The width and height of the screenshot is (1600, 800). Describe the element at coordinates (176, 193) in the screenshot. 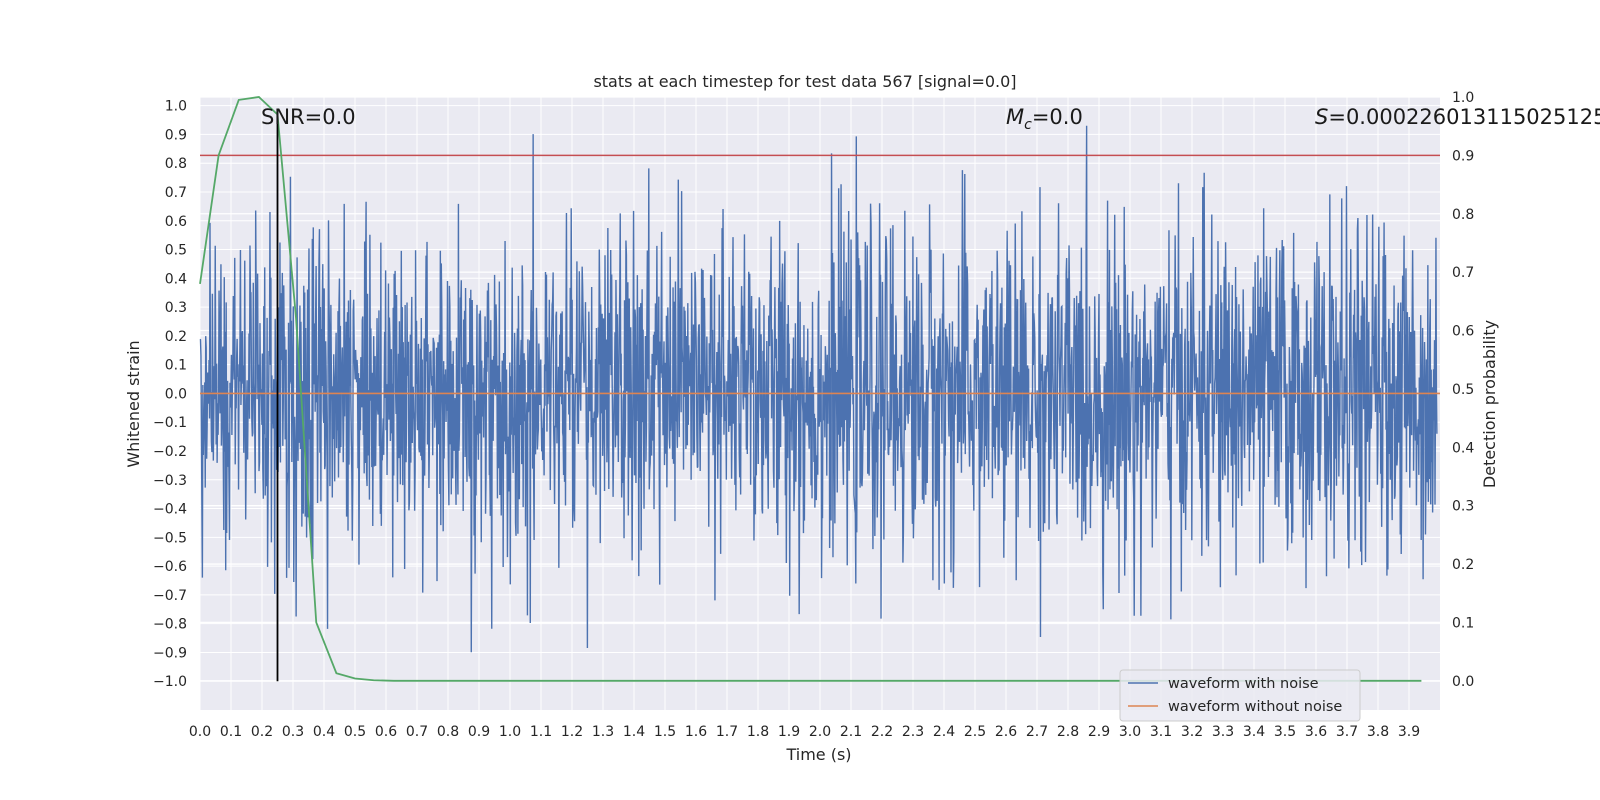

I see `y-tick-label: 0.7` at that location.